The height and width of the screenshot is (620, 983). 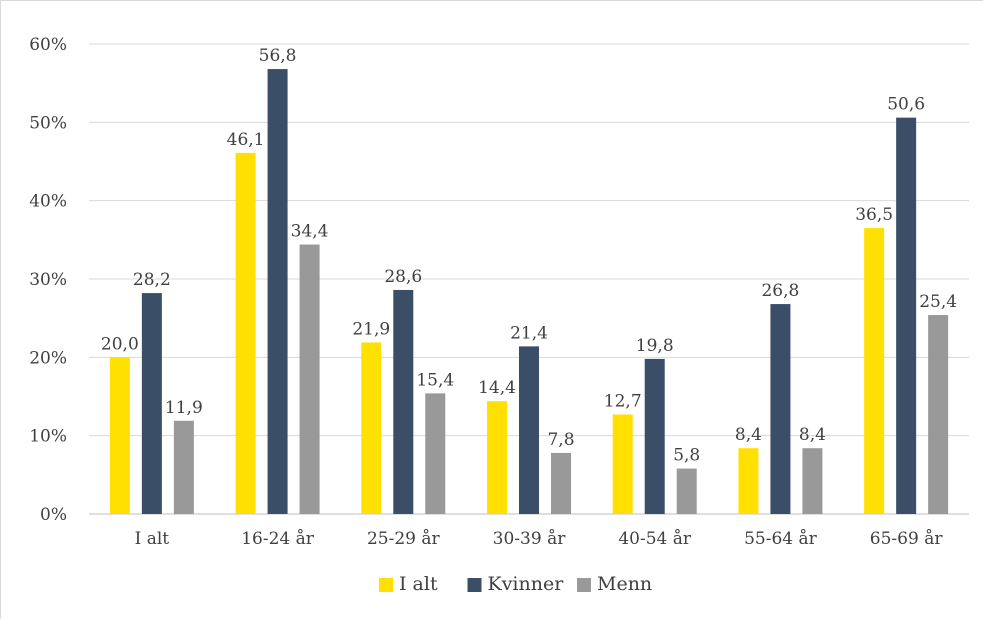 I want to click on x-tick-label: 55-64 år, so click(x=781, y=539).